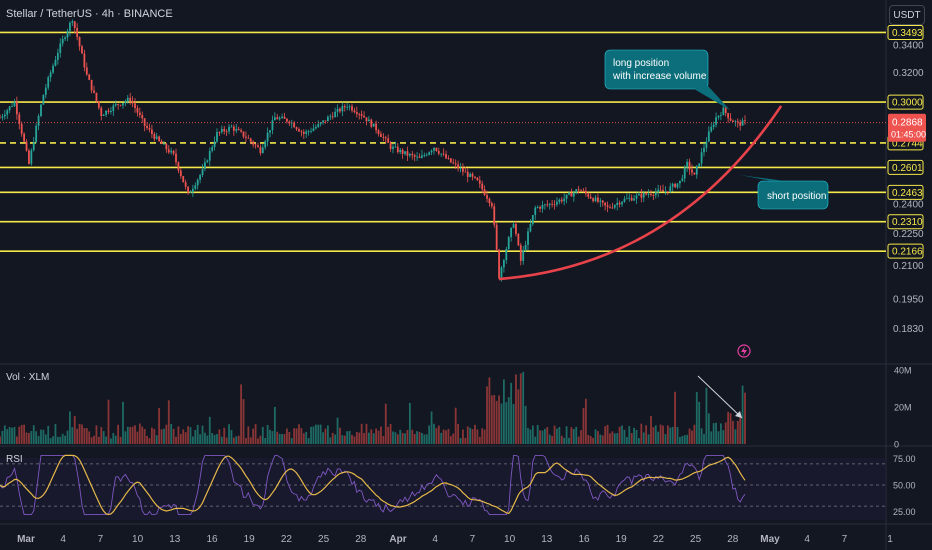  What do you see at coordinates (547, 539) in the screenshot?
I see `time-tick-label: 13` at bounding box center [547, 539].